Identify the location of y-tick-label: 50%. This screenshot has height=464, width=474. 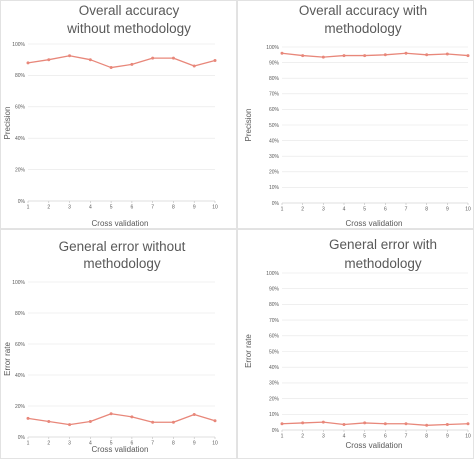
(274, 126).